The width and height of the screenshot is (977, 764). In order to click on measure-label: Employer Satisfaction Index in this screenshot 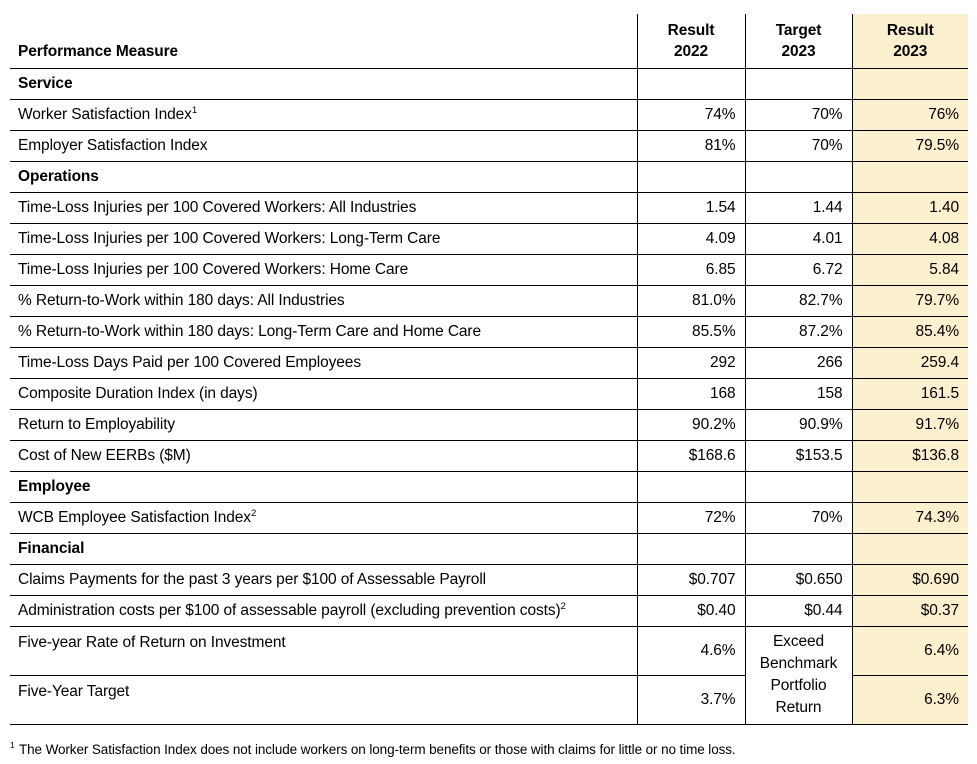, I will do `click(323, 146)`.